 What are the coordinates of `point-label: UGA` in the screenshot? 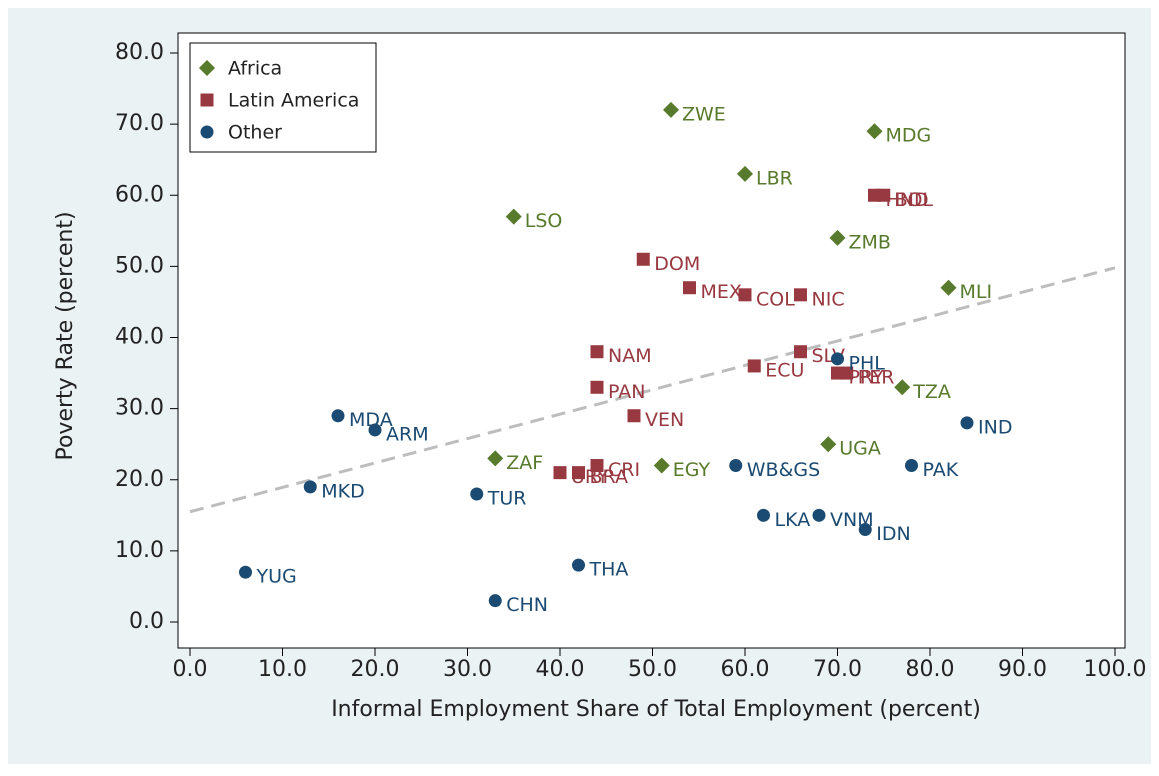 It's located at (860, 449).